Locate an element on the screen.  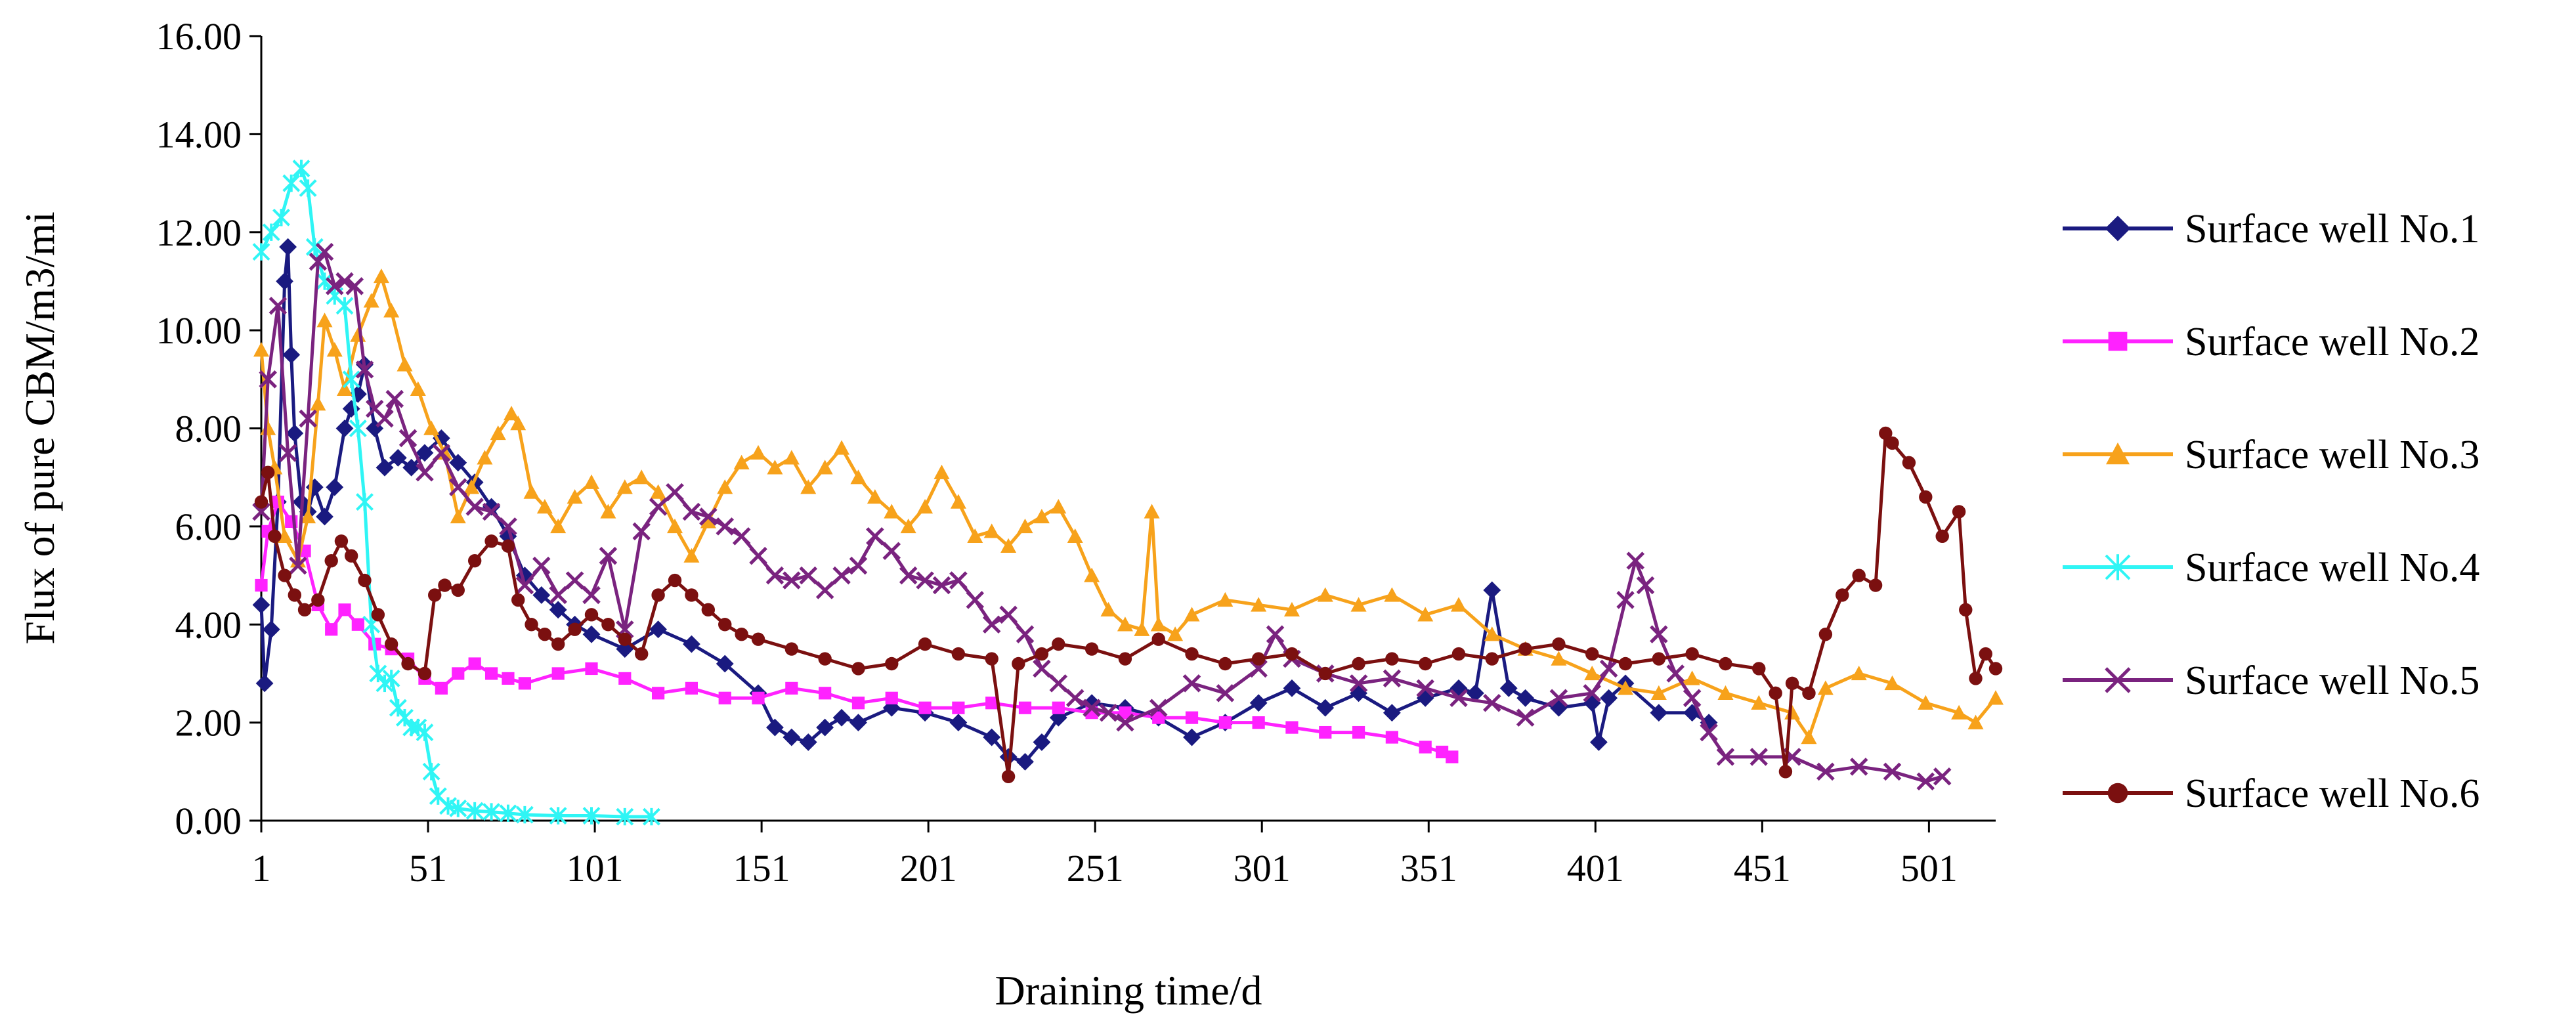
legend-item-1: Surface well No.1 is located at coordinates (2271, 229).